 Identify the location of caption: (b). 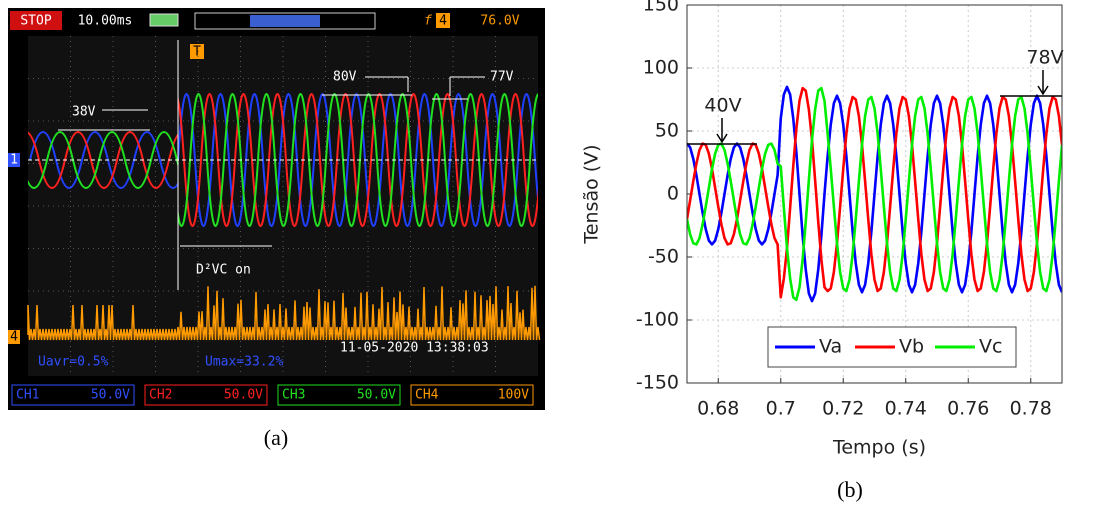
(850, 489).